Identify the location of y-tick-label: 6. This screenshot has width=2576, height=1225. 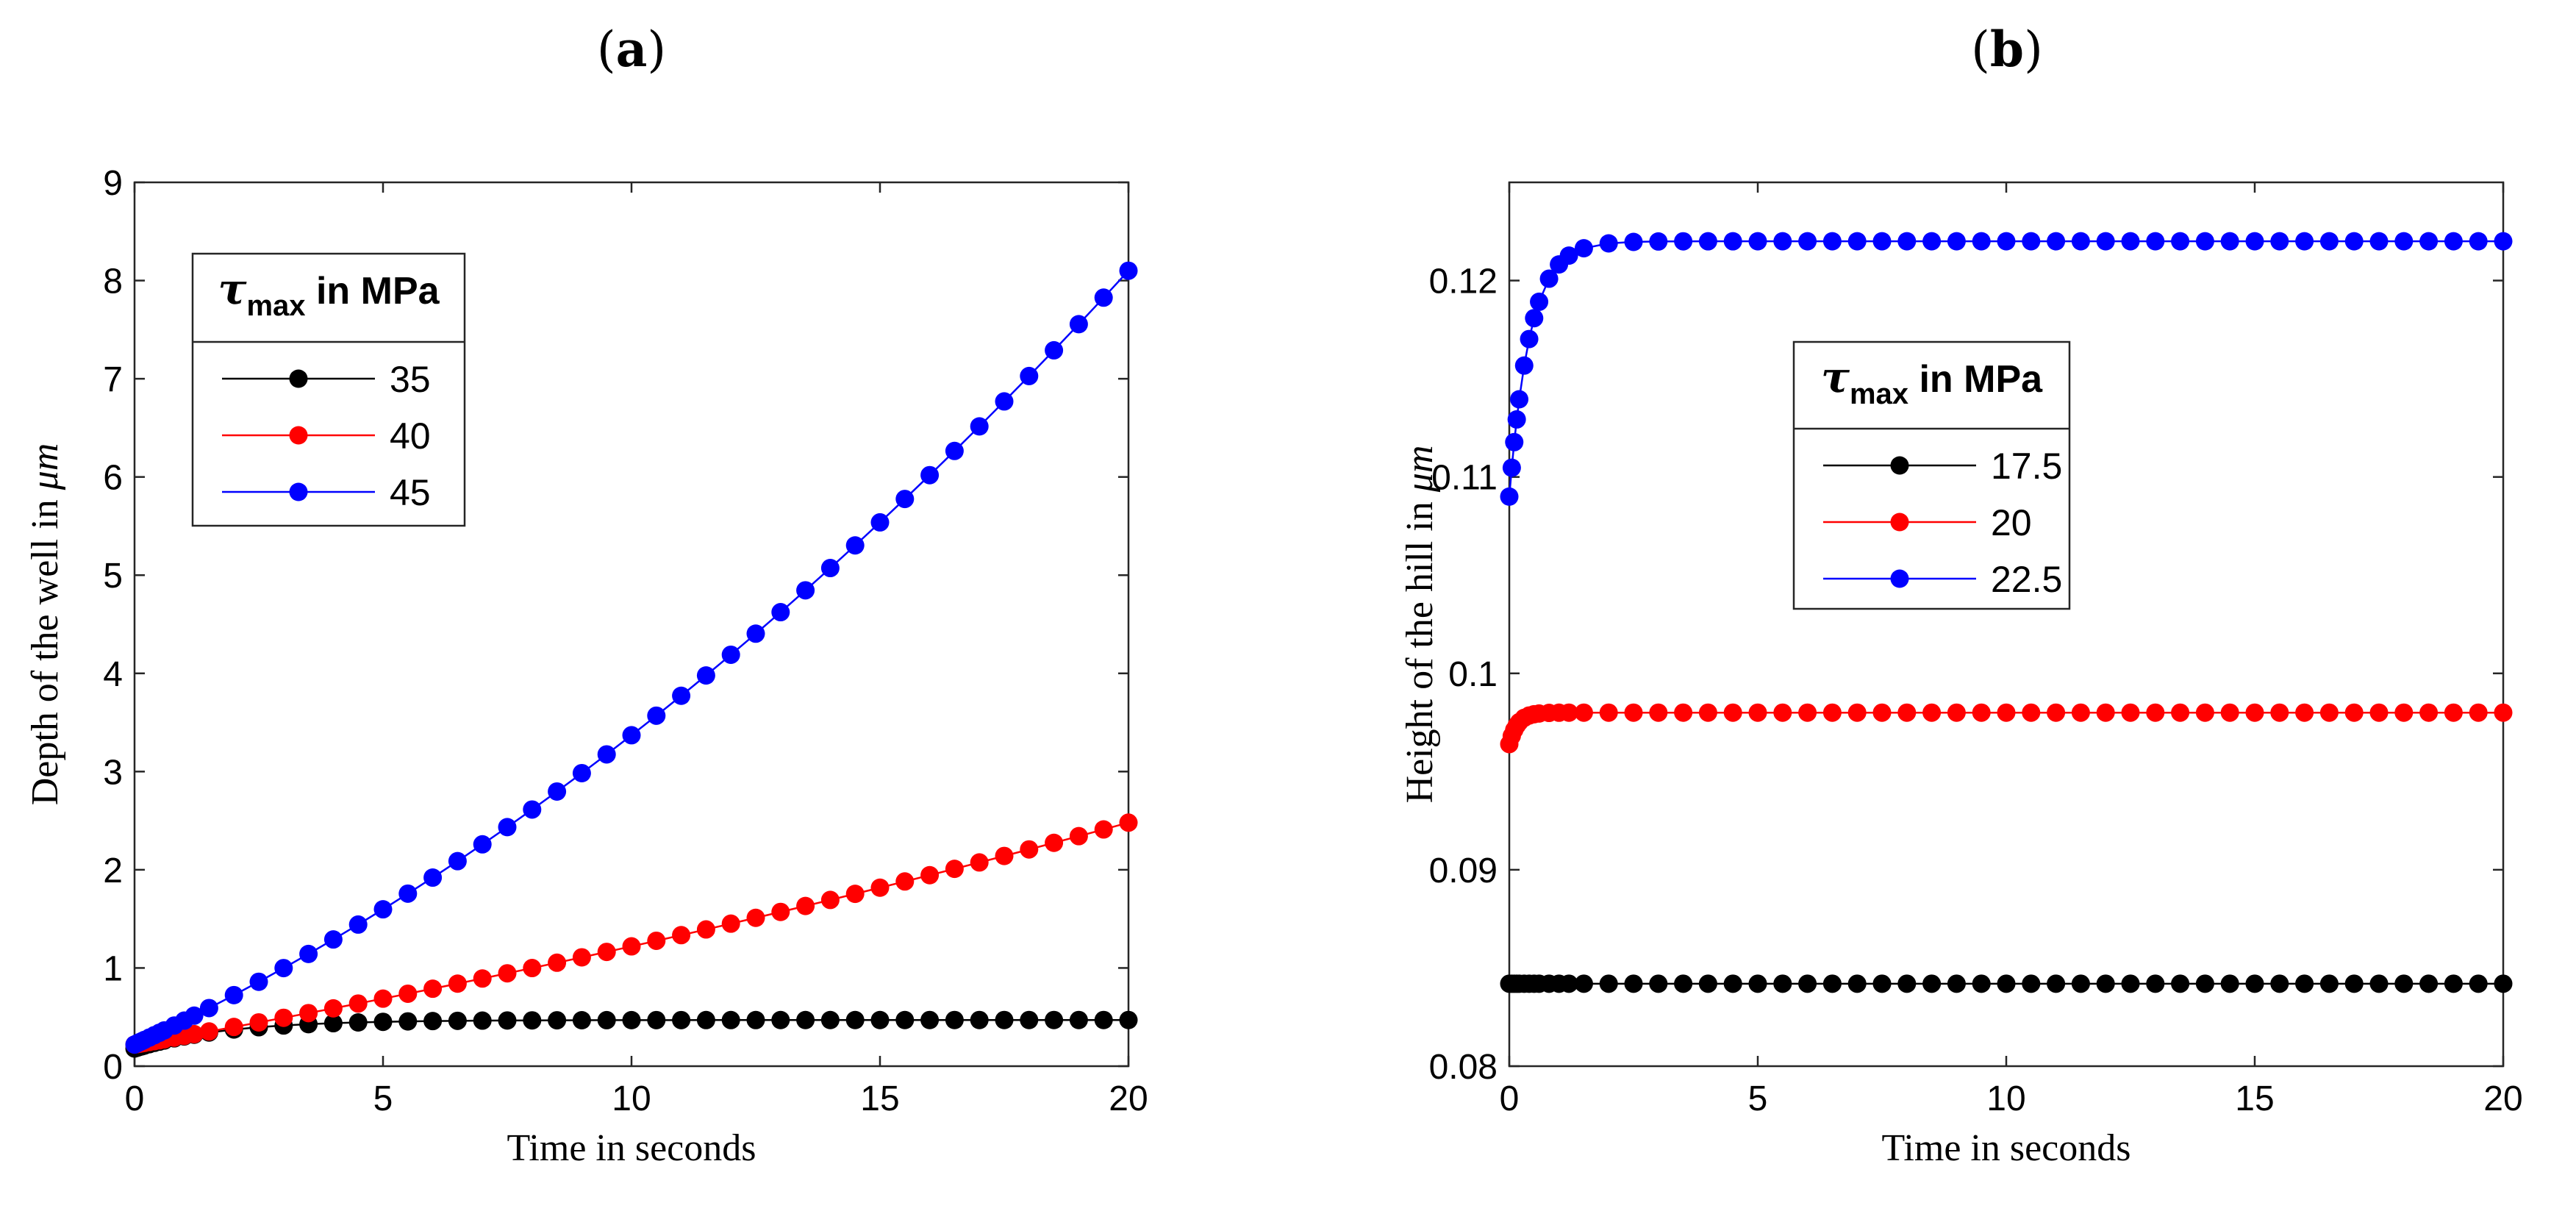
(113, 478).